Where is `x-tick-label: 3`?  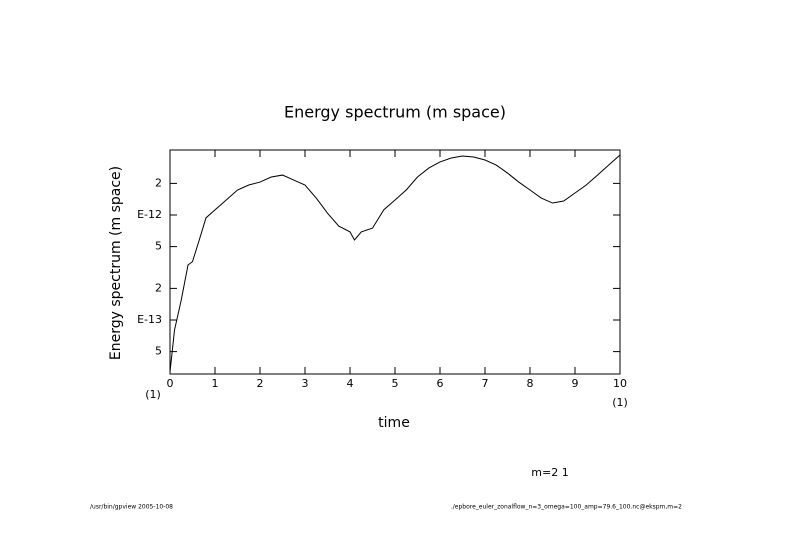 x-tick-label: 3 is located at coordinates (305, 383).